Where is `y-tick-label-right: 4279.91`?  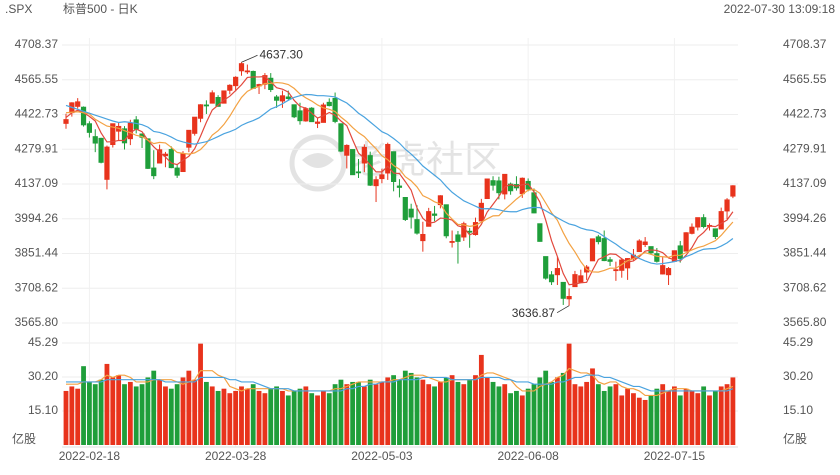
y-tick-label-right: 4279.91 is located at coordinates (805, 148).